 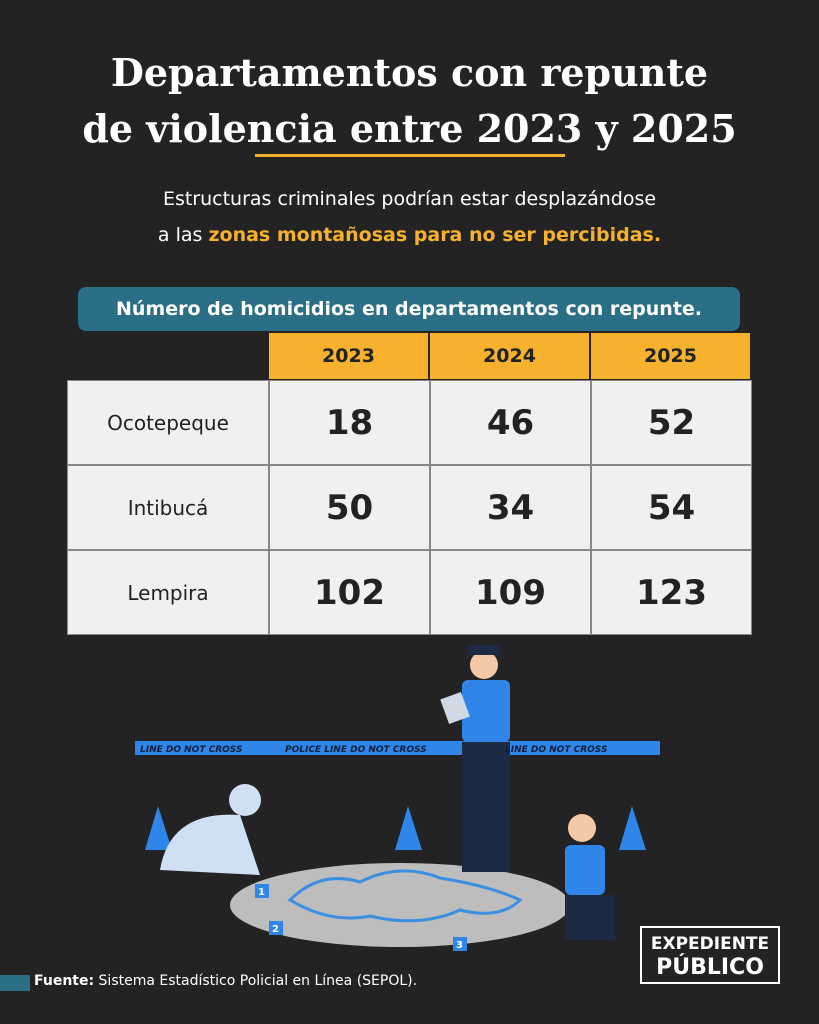 What do you see at coordinates (409, 72) in the screenshot?
I see `title-line: Departamentos con repunte` at bounding box center [409, 72].